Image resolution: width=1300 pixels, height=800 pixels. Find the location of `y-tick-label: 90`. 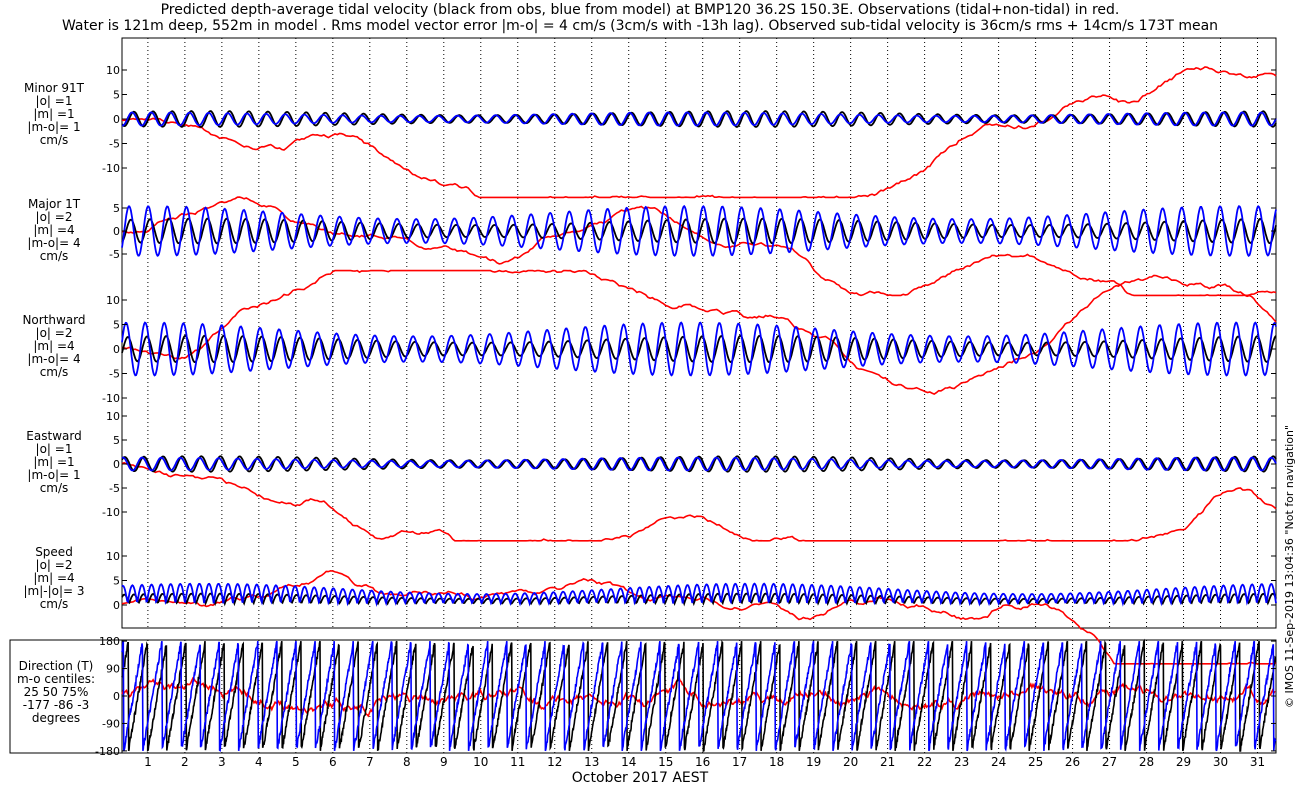

y-tick-label: 90 is located at coordinates (113, 669).